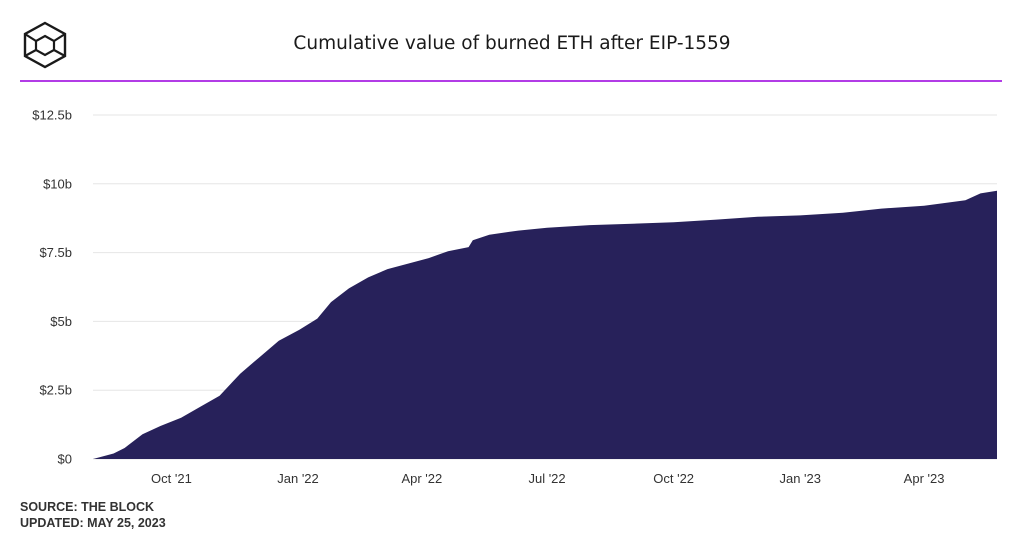 The width and height of the screenshot is (1024, 538). What do you see at coordinates (87, 507) in the screenshot?
I see `source-note: SOURCE: THE BLOCK` at bounding box center [87, 507].